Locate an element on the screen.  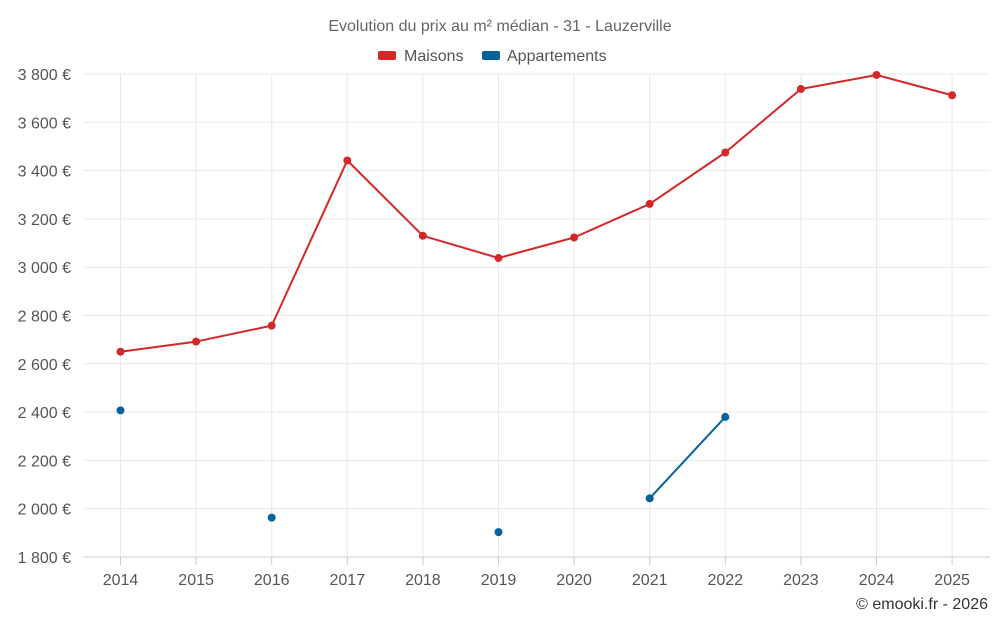
data-point-appartements-2019 is located at coordinates (498, 532).